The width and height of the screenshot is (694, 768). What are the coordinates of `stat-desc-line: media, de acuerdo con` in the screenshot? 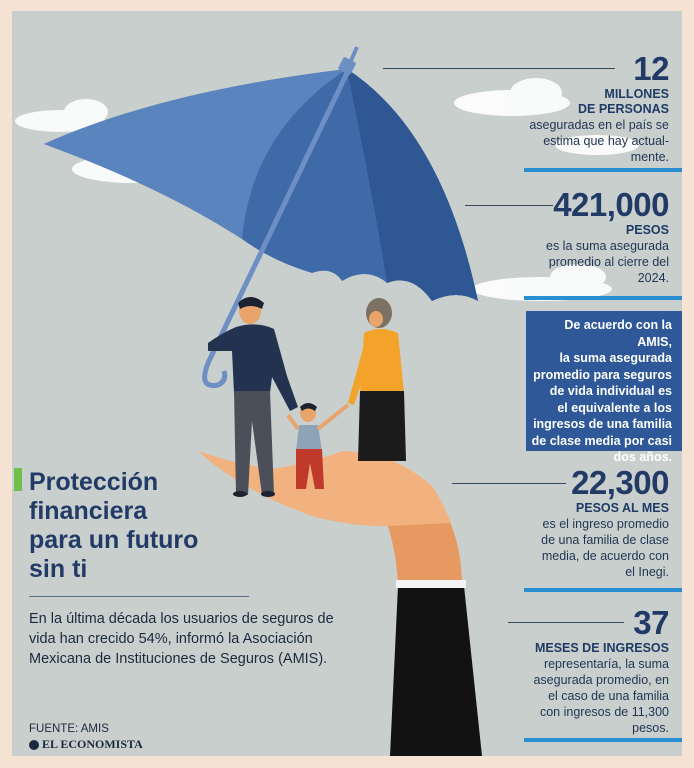 It's located at (605, 556).